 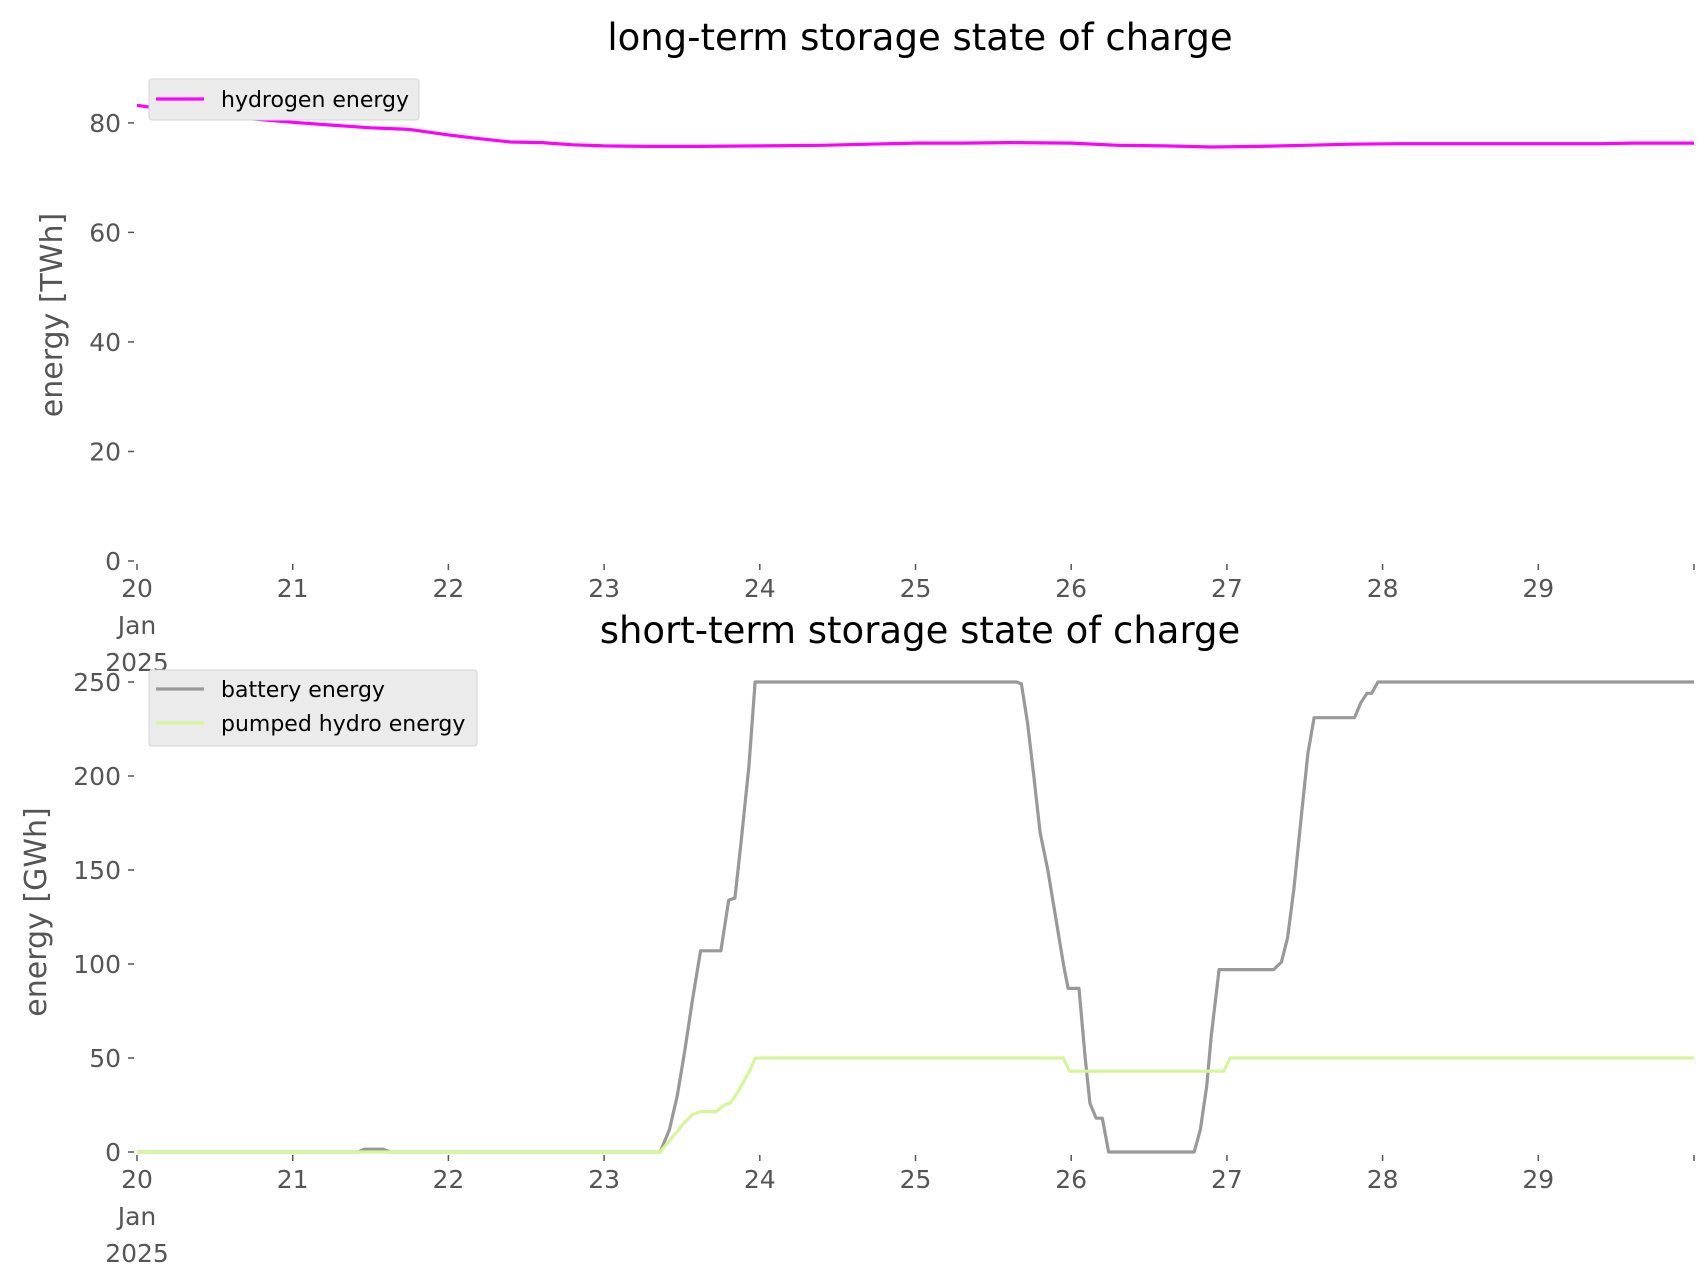 What do you see at coordinates (293, 588) in the screenshot?
I see `top-chart-xtick-label: 21` at bounding box center [293, 588].